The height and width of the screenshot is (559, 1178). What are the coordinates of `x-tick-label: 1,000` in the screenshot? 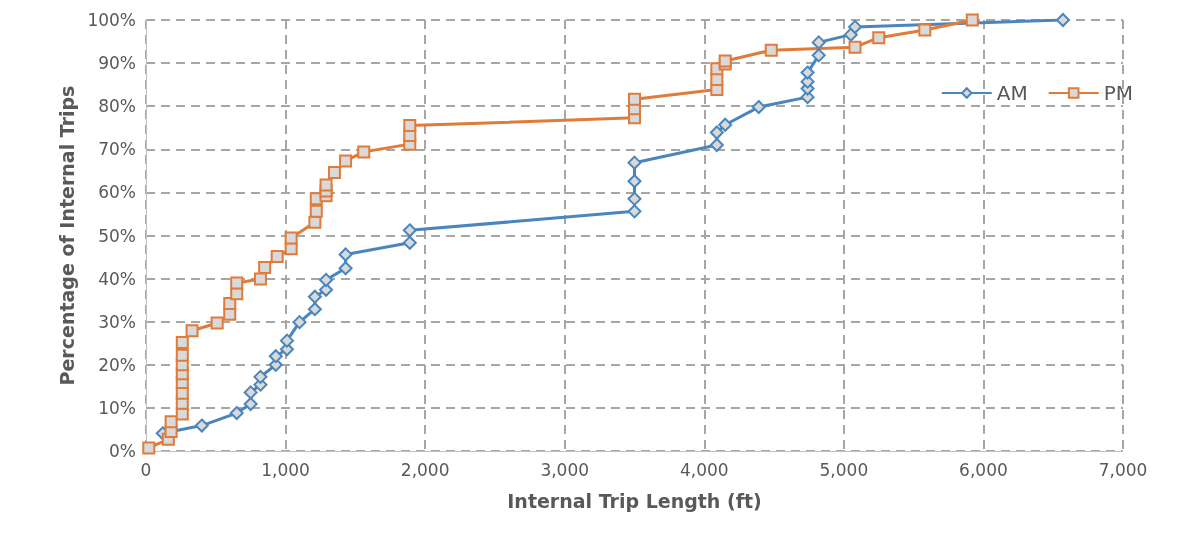 It's located at (285, 469).